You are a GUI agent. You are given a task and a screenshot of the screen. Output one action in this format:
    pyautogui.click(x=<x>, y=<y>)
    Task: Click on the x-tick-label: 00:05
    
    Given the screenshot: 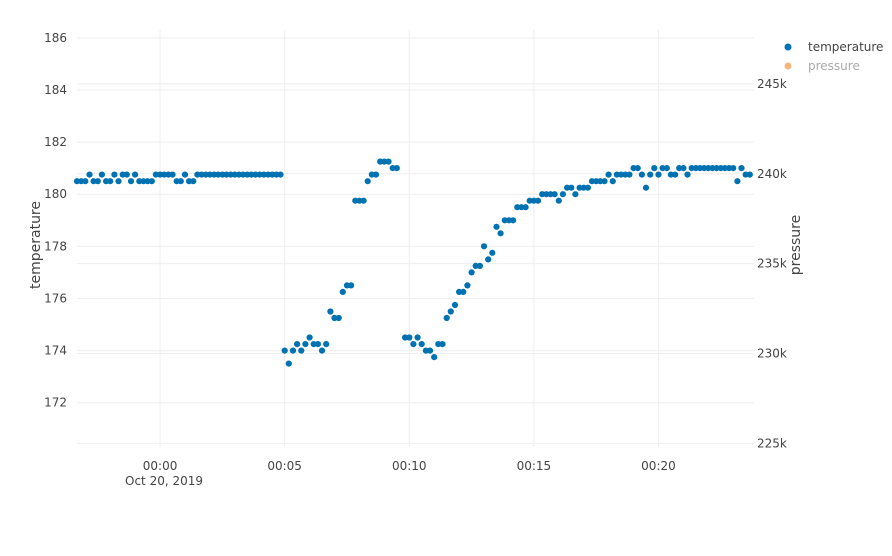 What is the action you would take?
    pyautogui.click(x=284, y=466)
    